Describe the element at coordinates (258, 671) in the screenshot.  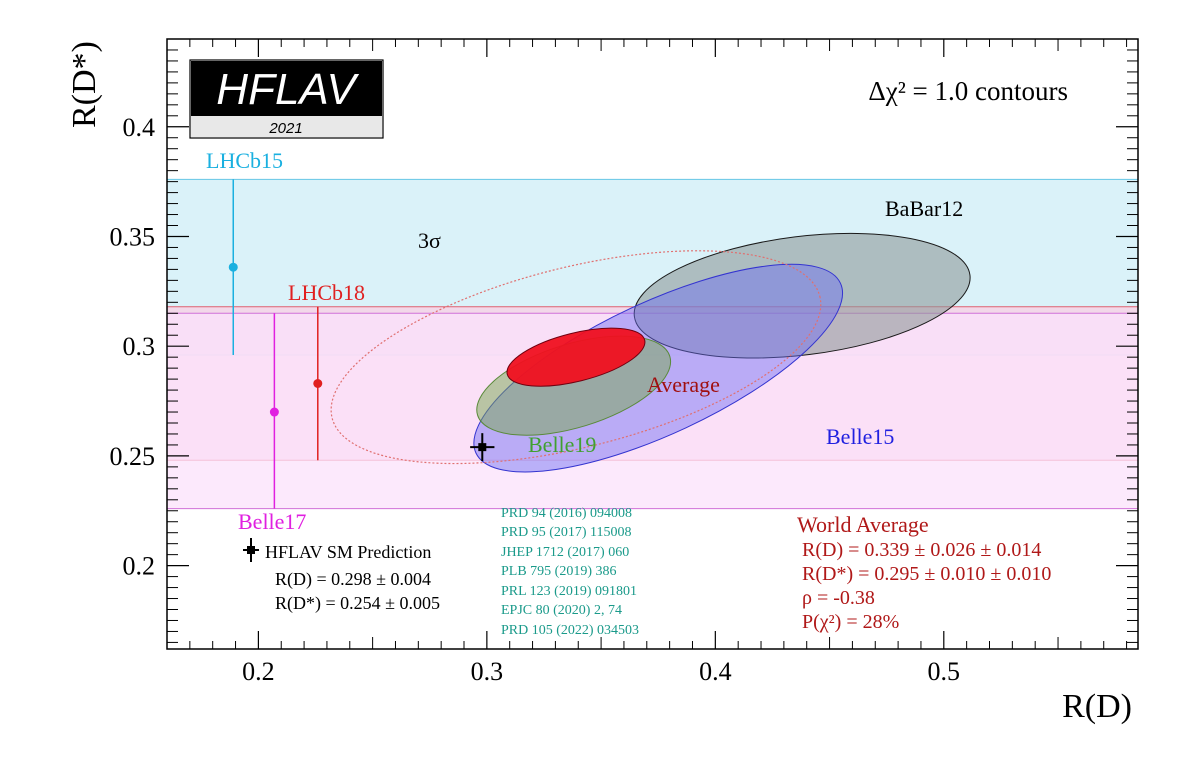
I see `x-tick-label: 0.2` at that location.